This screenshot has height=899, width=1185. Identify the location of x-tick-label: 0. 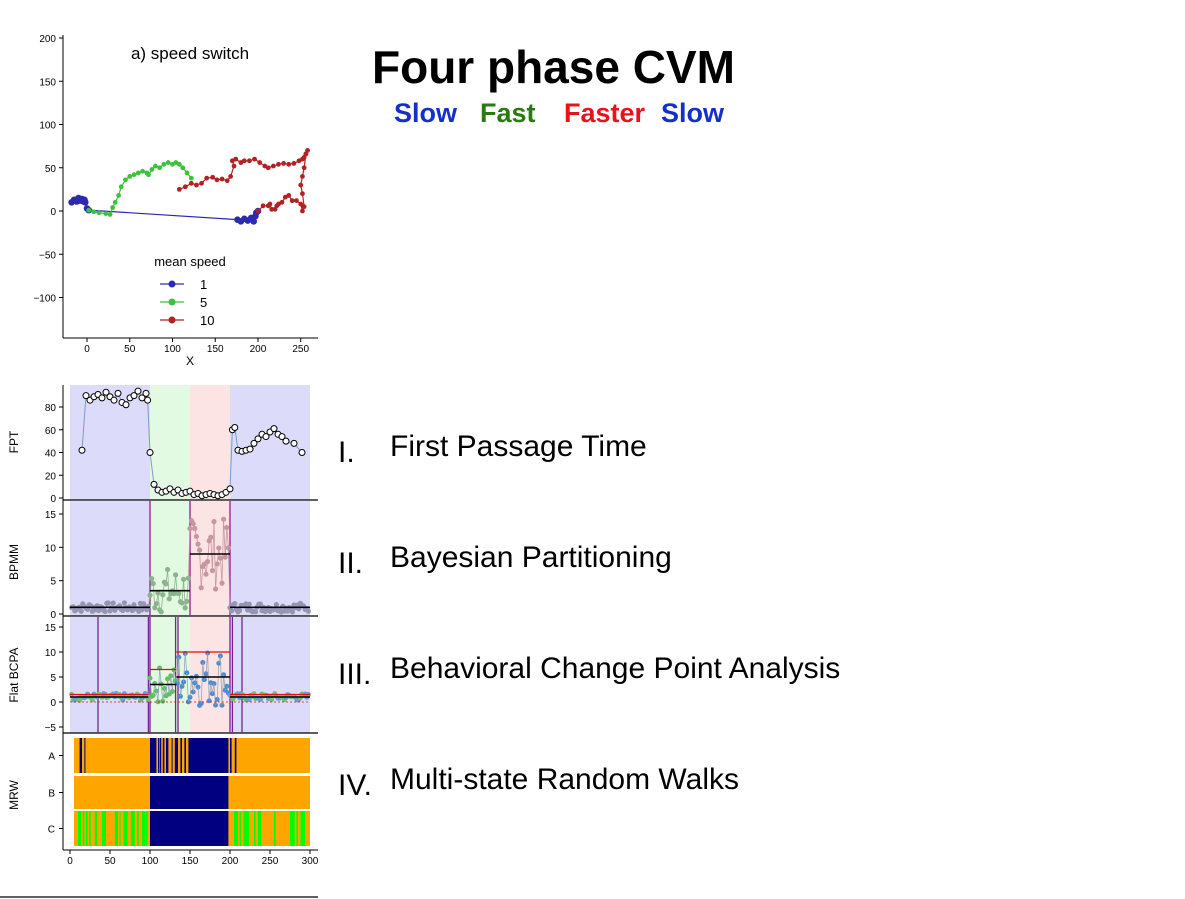
(87, 349).